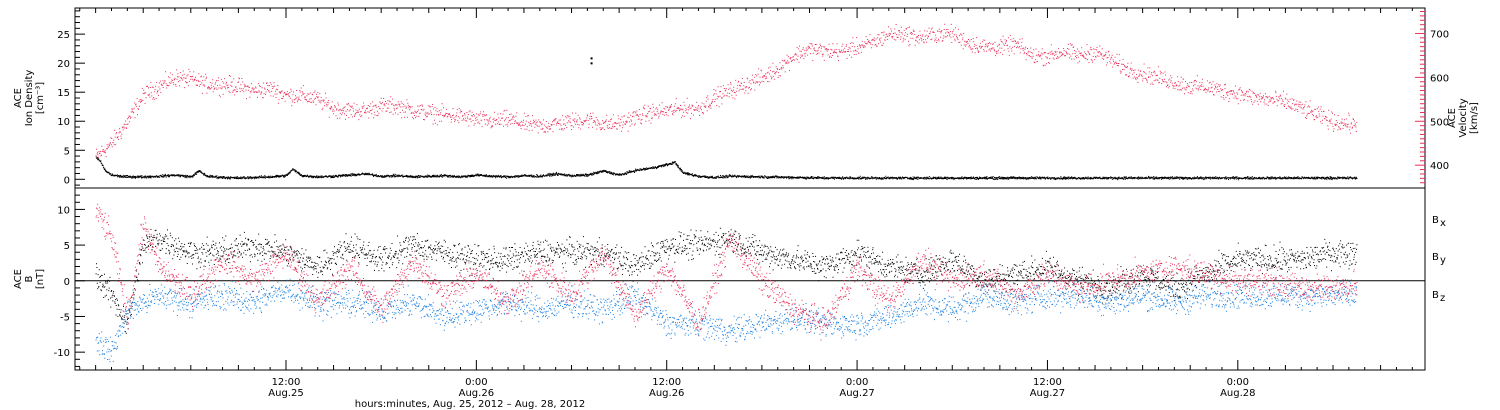  Describe the element at coordinates (62, 353) in the screenshot. I see `b-tick-label: -10` at that location.